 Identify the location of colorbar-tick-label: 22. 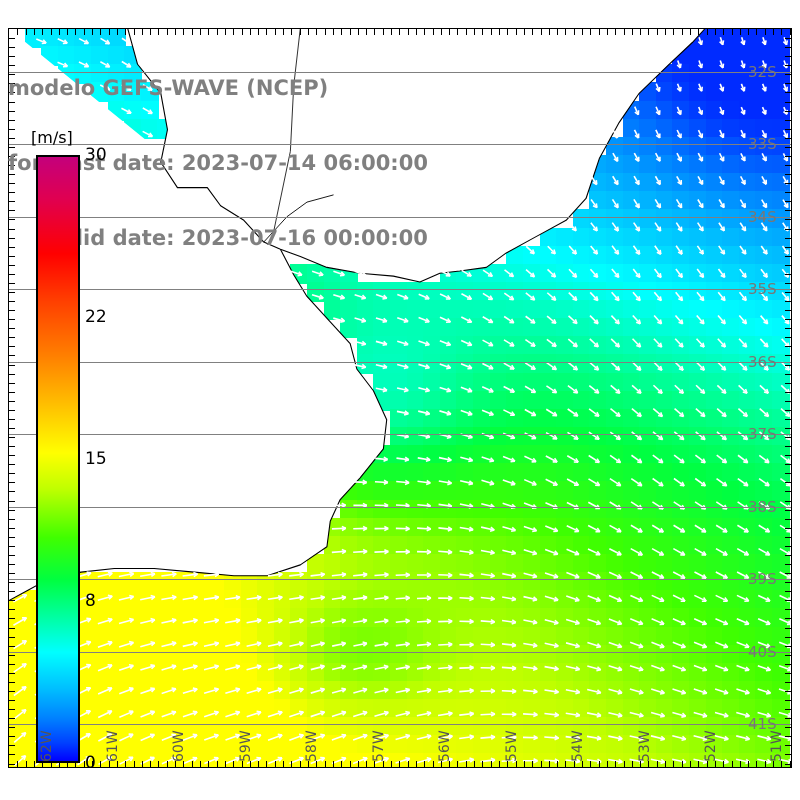
(96, 317).